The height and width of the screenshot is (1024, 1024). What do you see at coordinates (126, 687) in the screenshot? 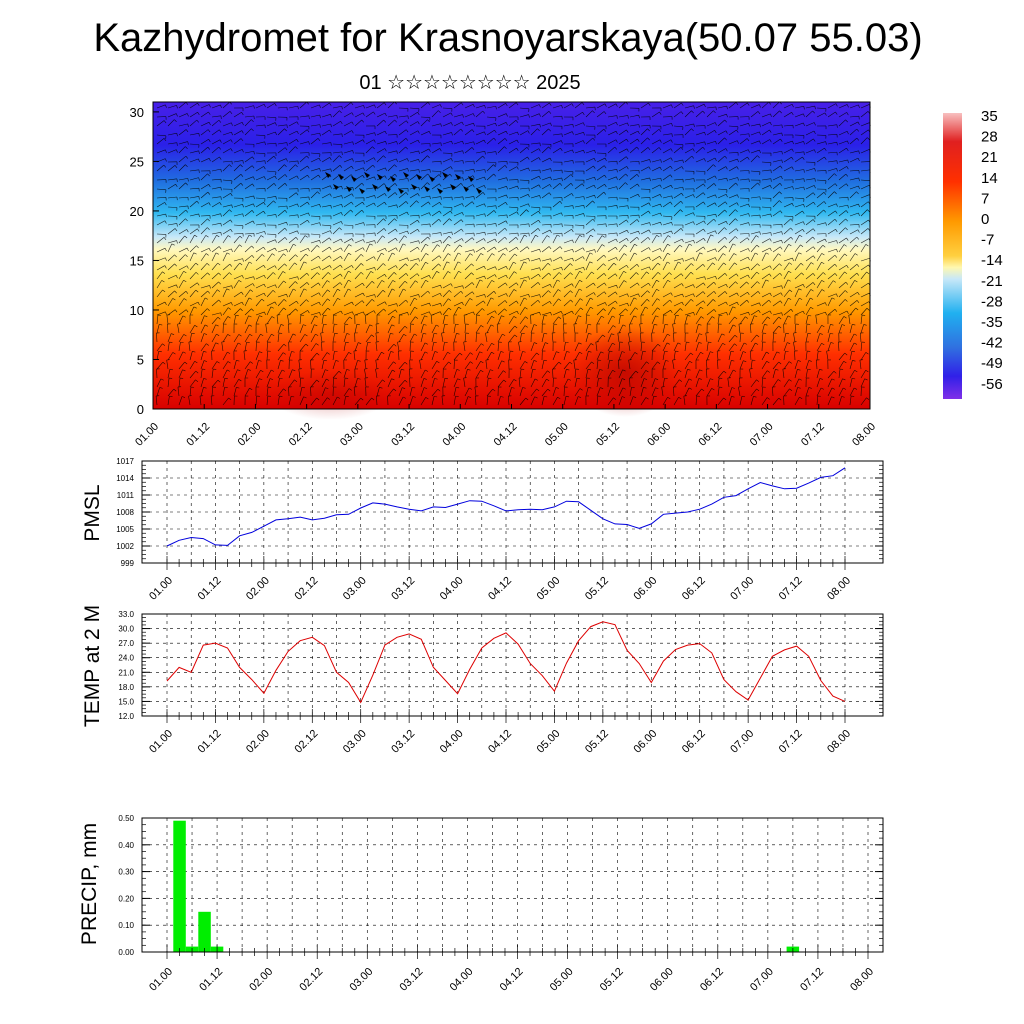
I see `temp-ytick-label: 18.0` at bounding box center [126, 687].